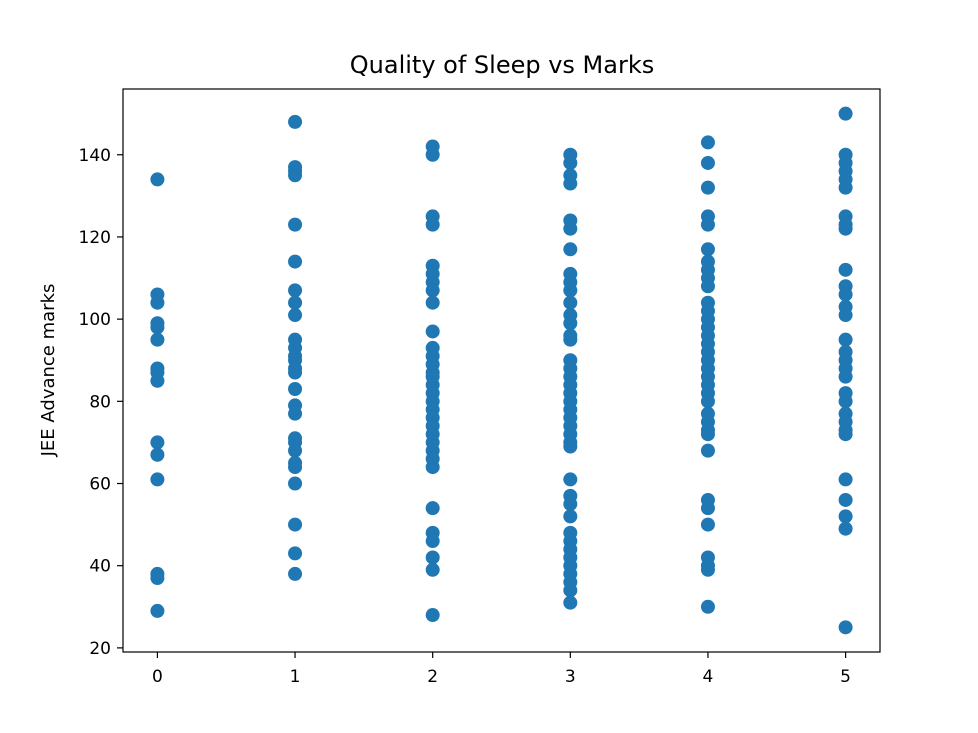 This screenshot has height=733, width=978. Describe the element at coordinates (570, 677) in the screenshot. I see `x-tick-label: 3` at that location.